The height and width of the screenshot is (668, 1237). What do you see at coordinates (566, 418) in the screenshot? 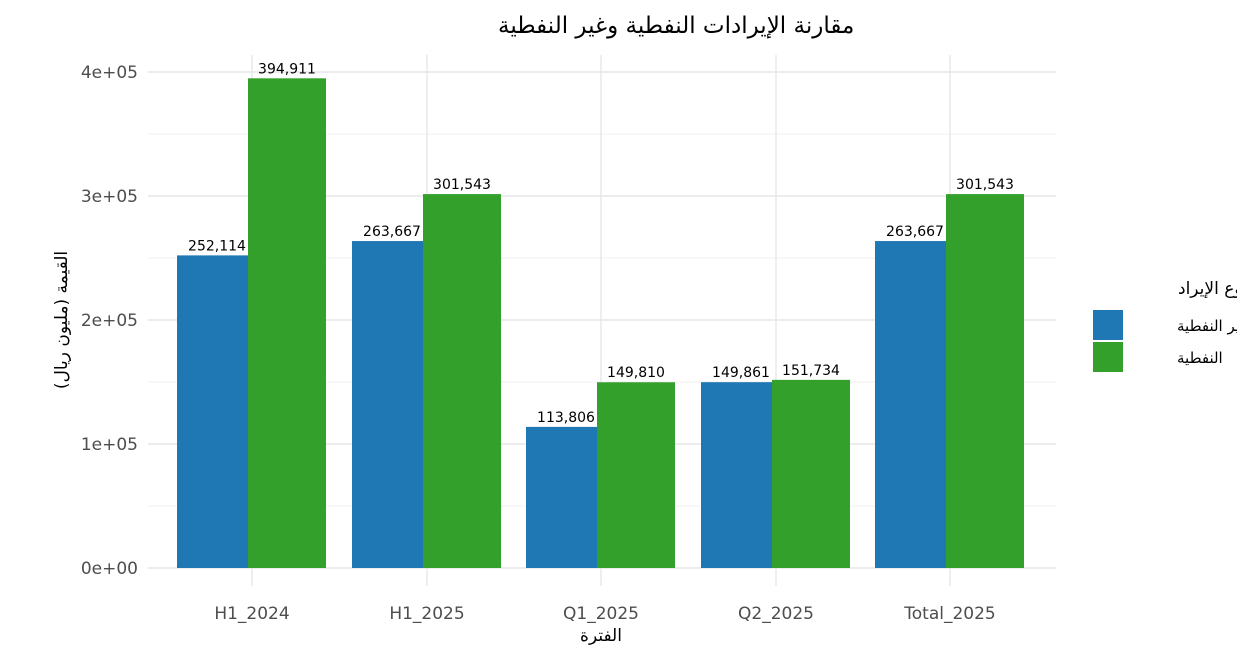
I see `bar-value-label: 113,806` at bounding box center [566, 418].